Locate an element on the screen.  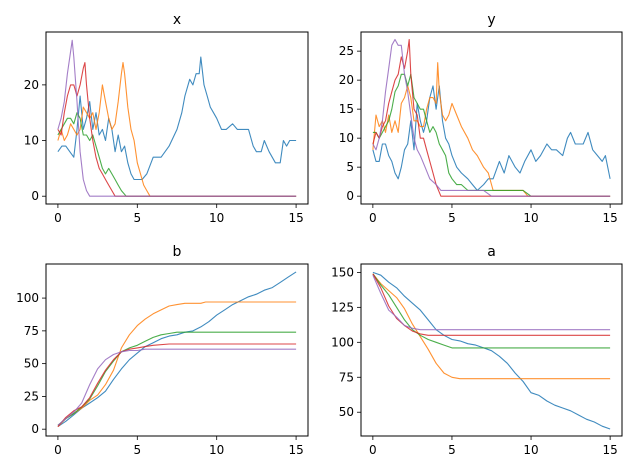
subplot-title: b is located at coordinates (177, 252).